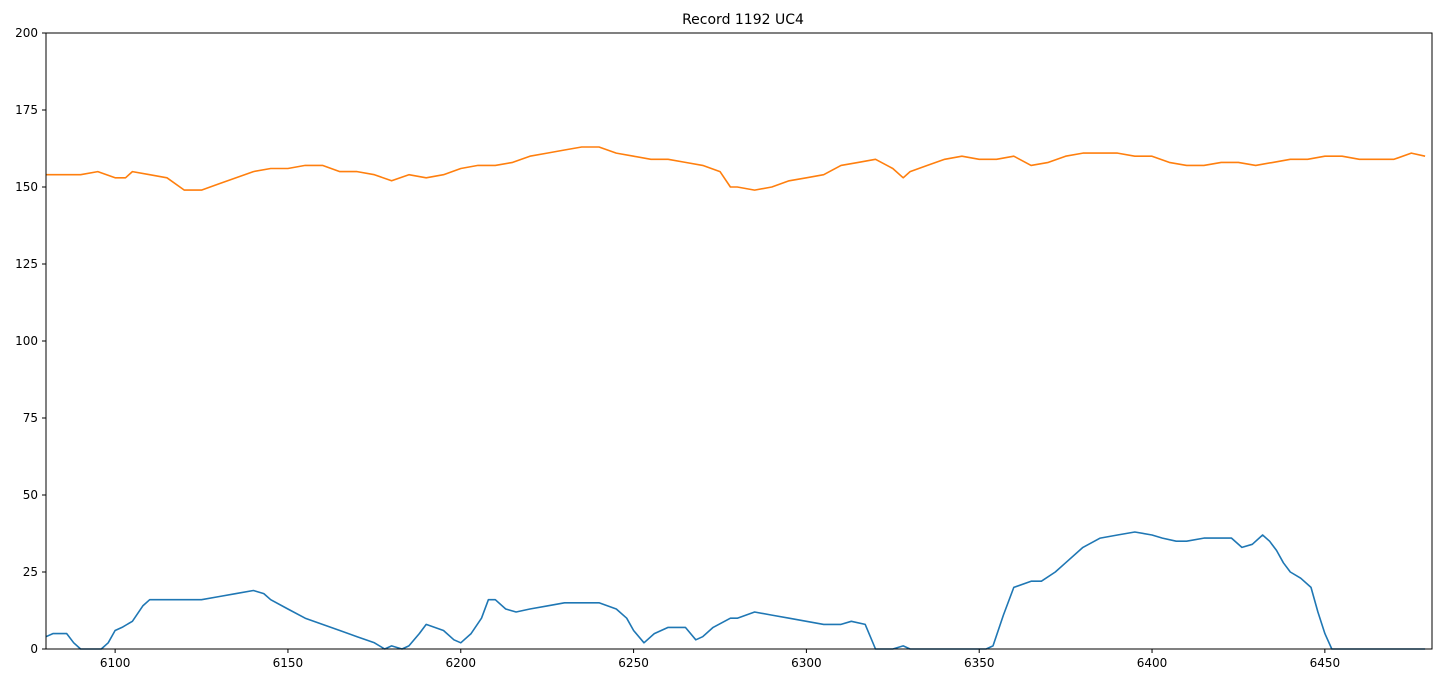  What do you see at coordinates (460, 663) in the screenshot?
I see `x-tick-label: 6200` at bounding box center [460, 663].